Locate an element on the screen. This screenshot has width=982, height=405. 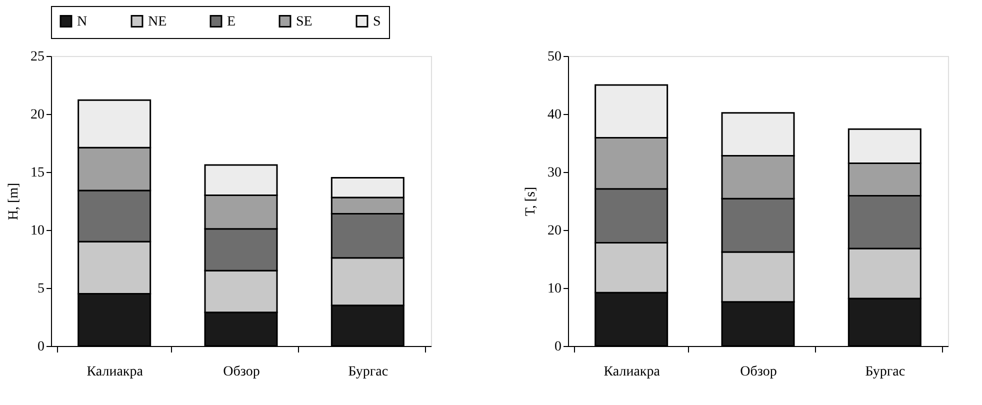
y-axis-title: H, [m] is located at coordinates (14, 201).